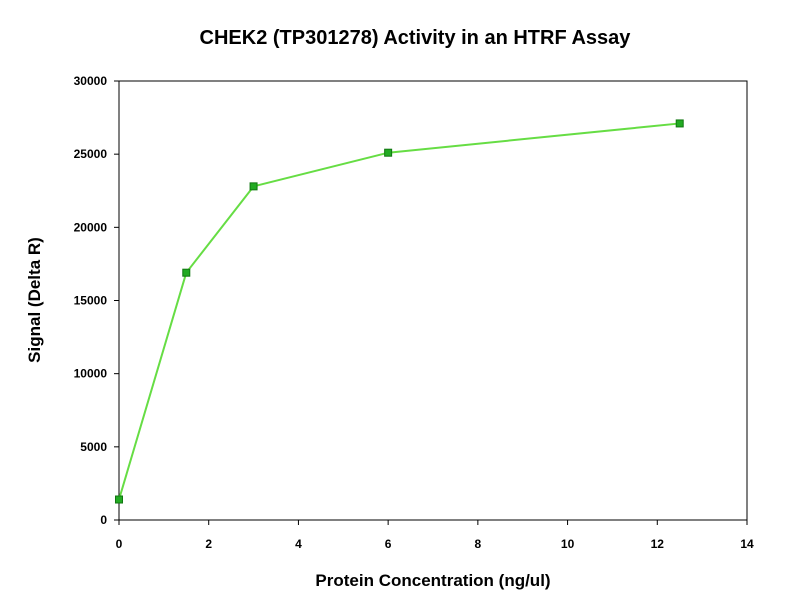  What do you see at coordinates (93, 447) in the screenshot?
I see `y-tick-label: 5000` at bounding box center [93, 447].